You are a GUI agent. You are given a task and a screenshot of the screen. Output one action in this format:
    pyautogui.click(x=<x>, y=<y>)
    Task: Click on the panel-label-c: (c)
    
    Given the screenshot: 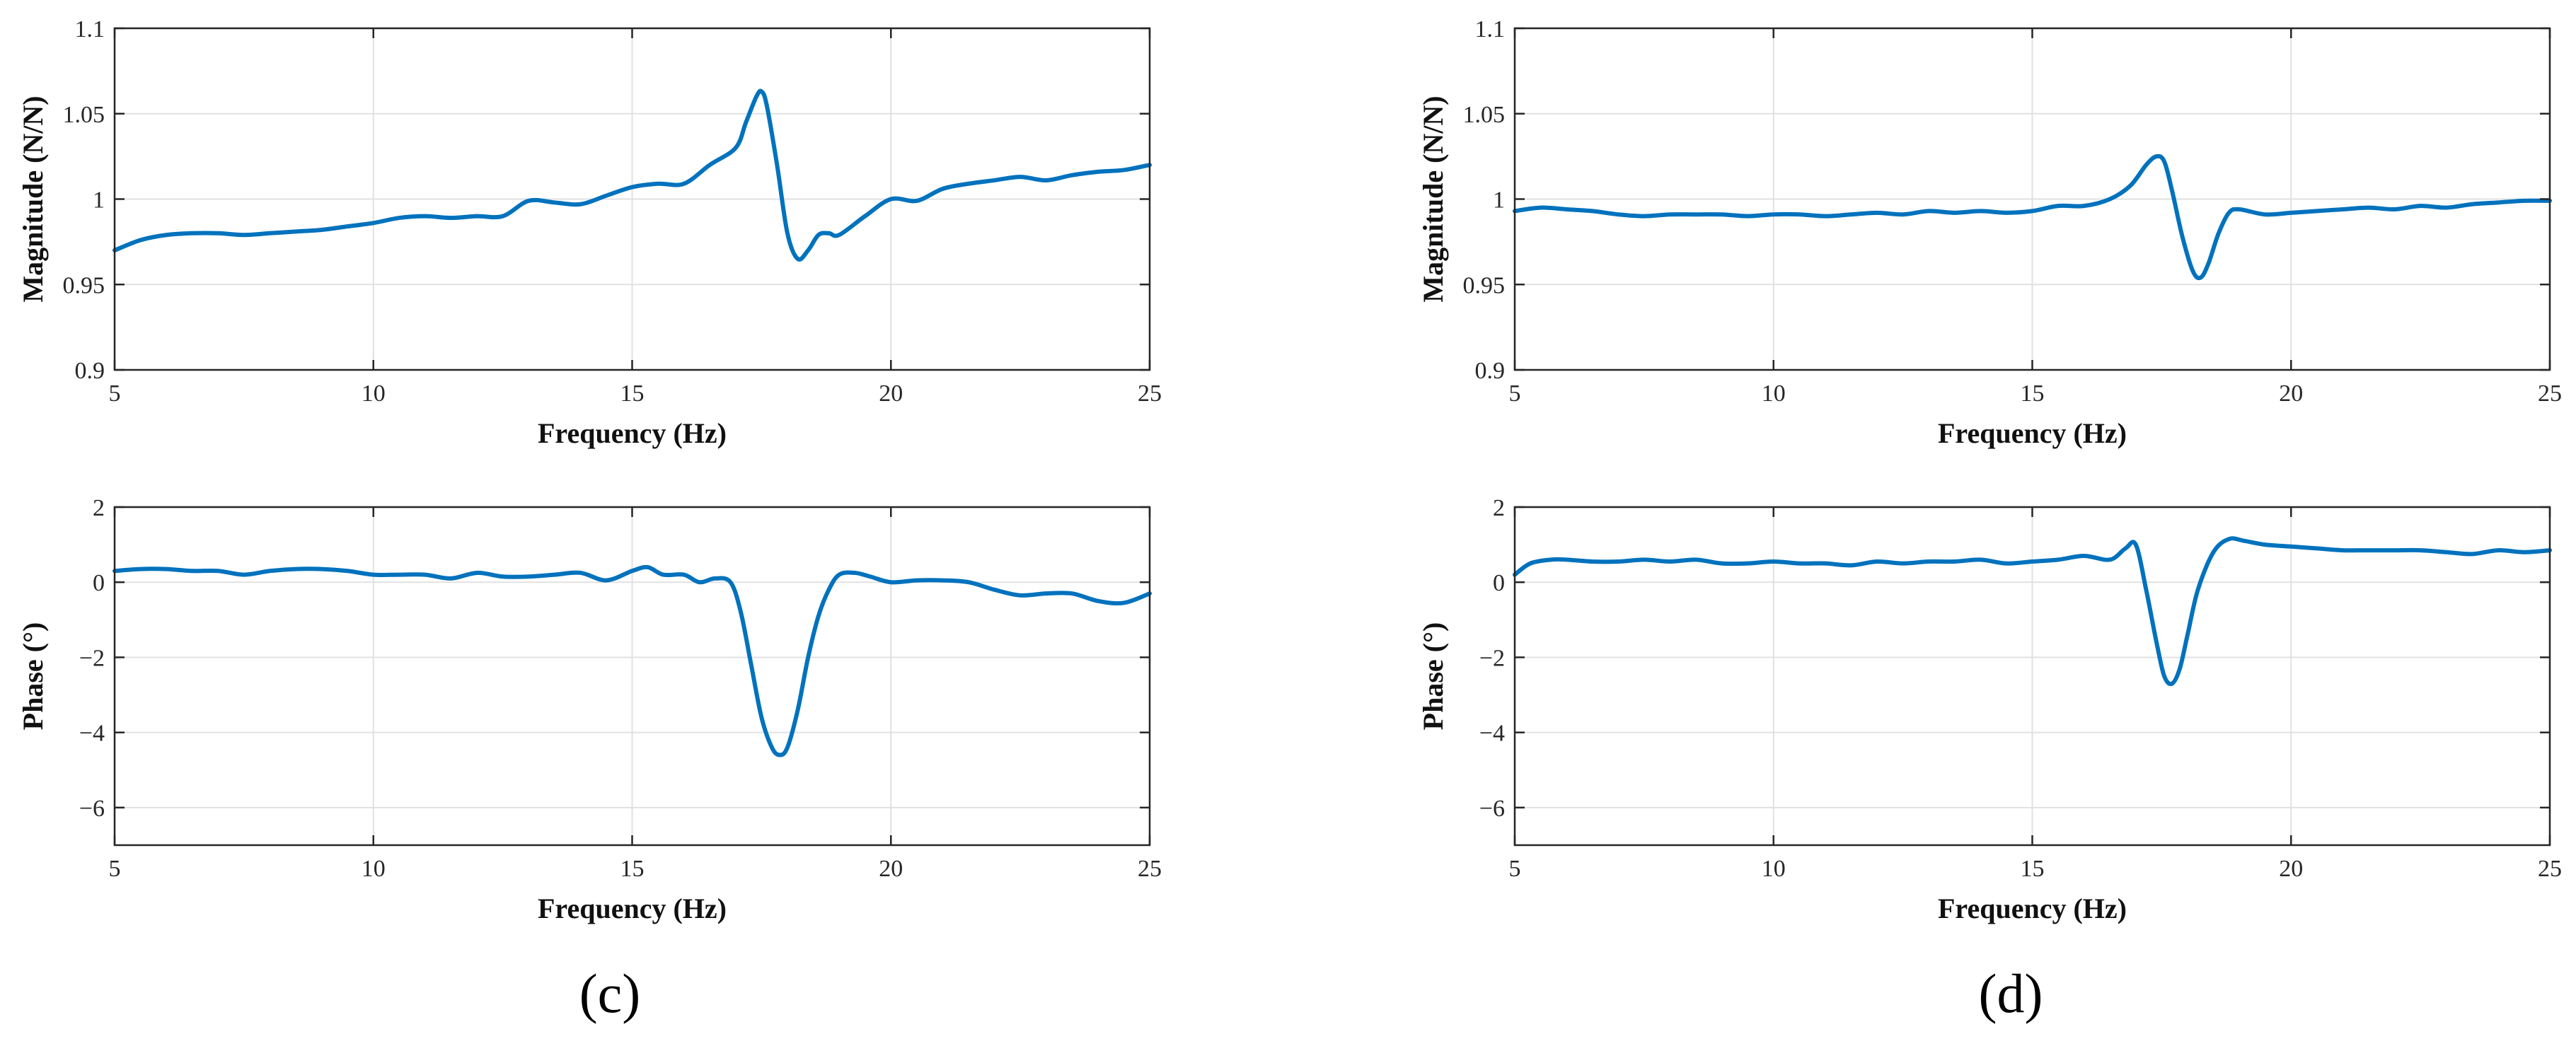 What is the action you would take?
    pyautogui.click(x=610, y=994)
    